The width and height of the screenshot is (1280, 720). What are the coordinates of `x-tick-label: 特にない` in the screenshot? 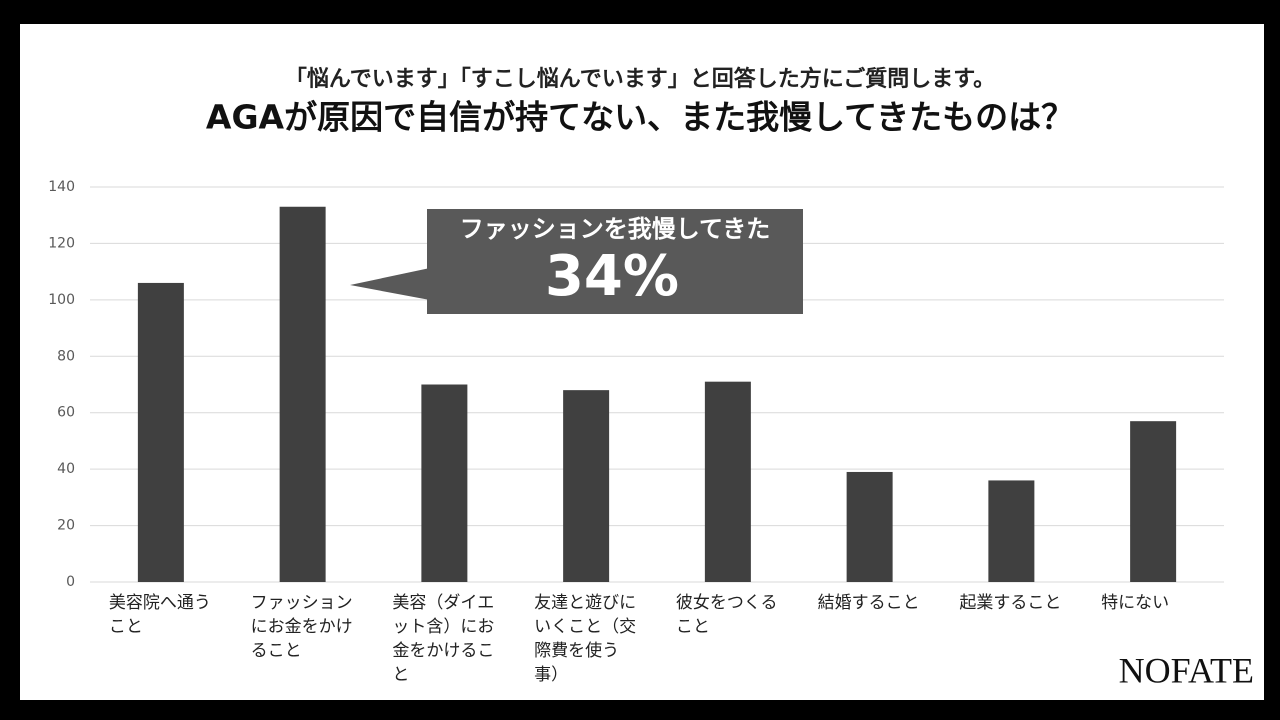 It's located at (1135, 603).